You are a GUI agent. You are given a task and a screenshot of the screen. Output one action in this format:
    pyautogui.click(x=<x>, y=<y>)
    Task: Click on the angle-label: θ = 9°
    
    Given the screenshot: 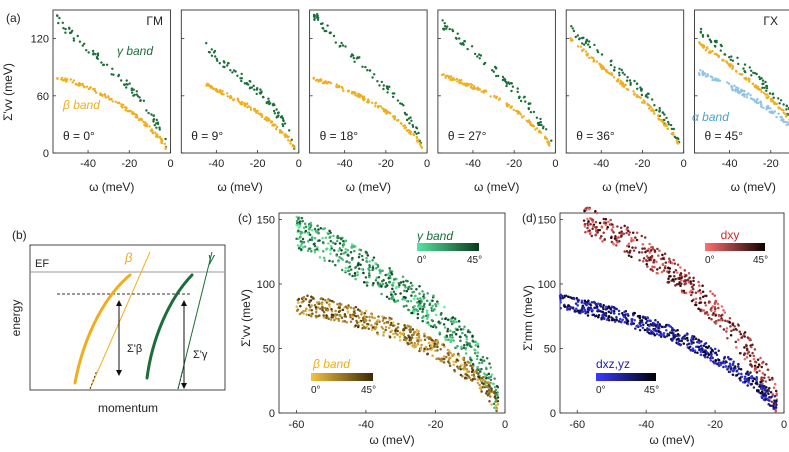 What is the action you would take?
    pyautogui.click(x=207, y=136)
    